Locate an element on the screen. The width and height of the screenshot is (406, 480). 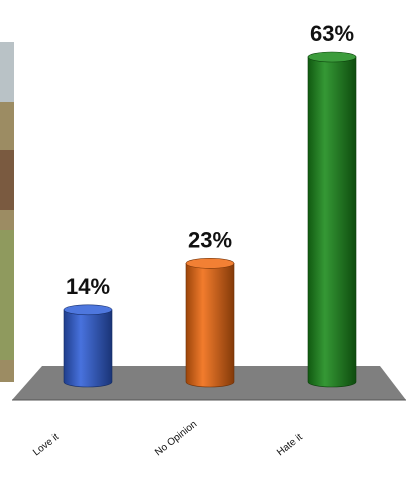
background-photo-fragment is located at coordinates (7, 212).